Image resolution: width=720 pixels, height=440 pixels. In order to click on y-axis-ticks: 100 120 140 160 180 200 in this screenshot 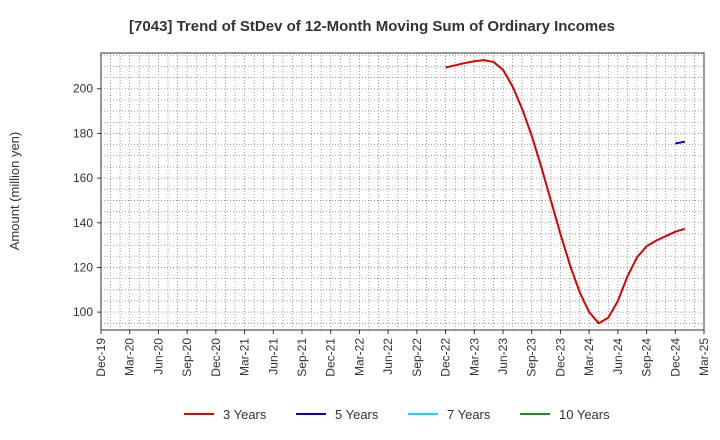, I will do `click(87, 200)`.